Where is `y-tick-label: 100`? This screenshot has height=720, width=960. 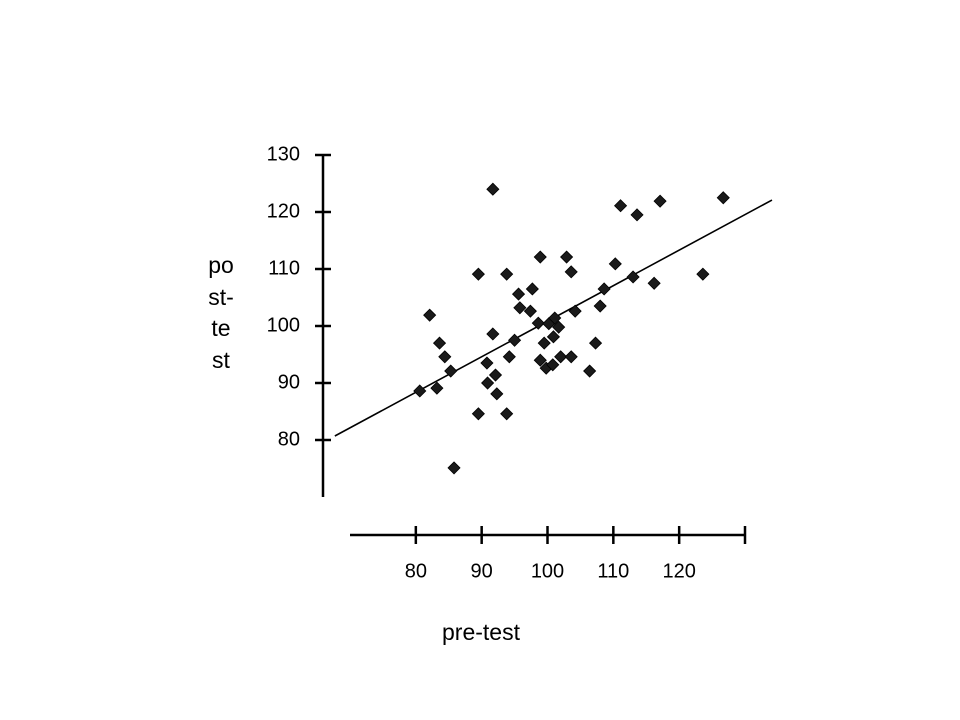 y-tick-label: 100 is located at coordinates (283, 325).